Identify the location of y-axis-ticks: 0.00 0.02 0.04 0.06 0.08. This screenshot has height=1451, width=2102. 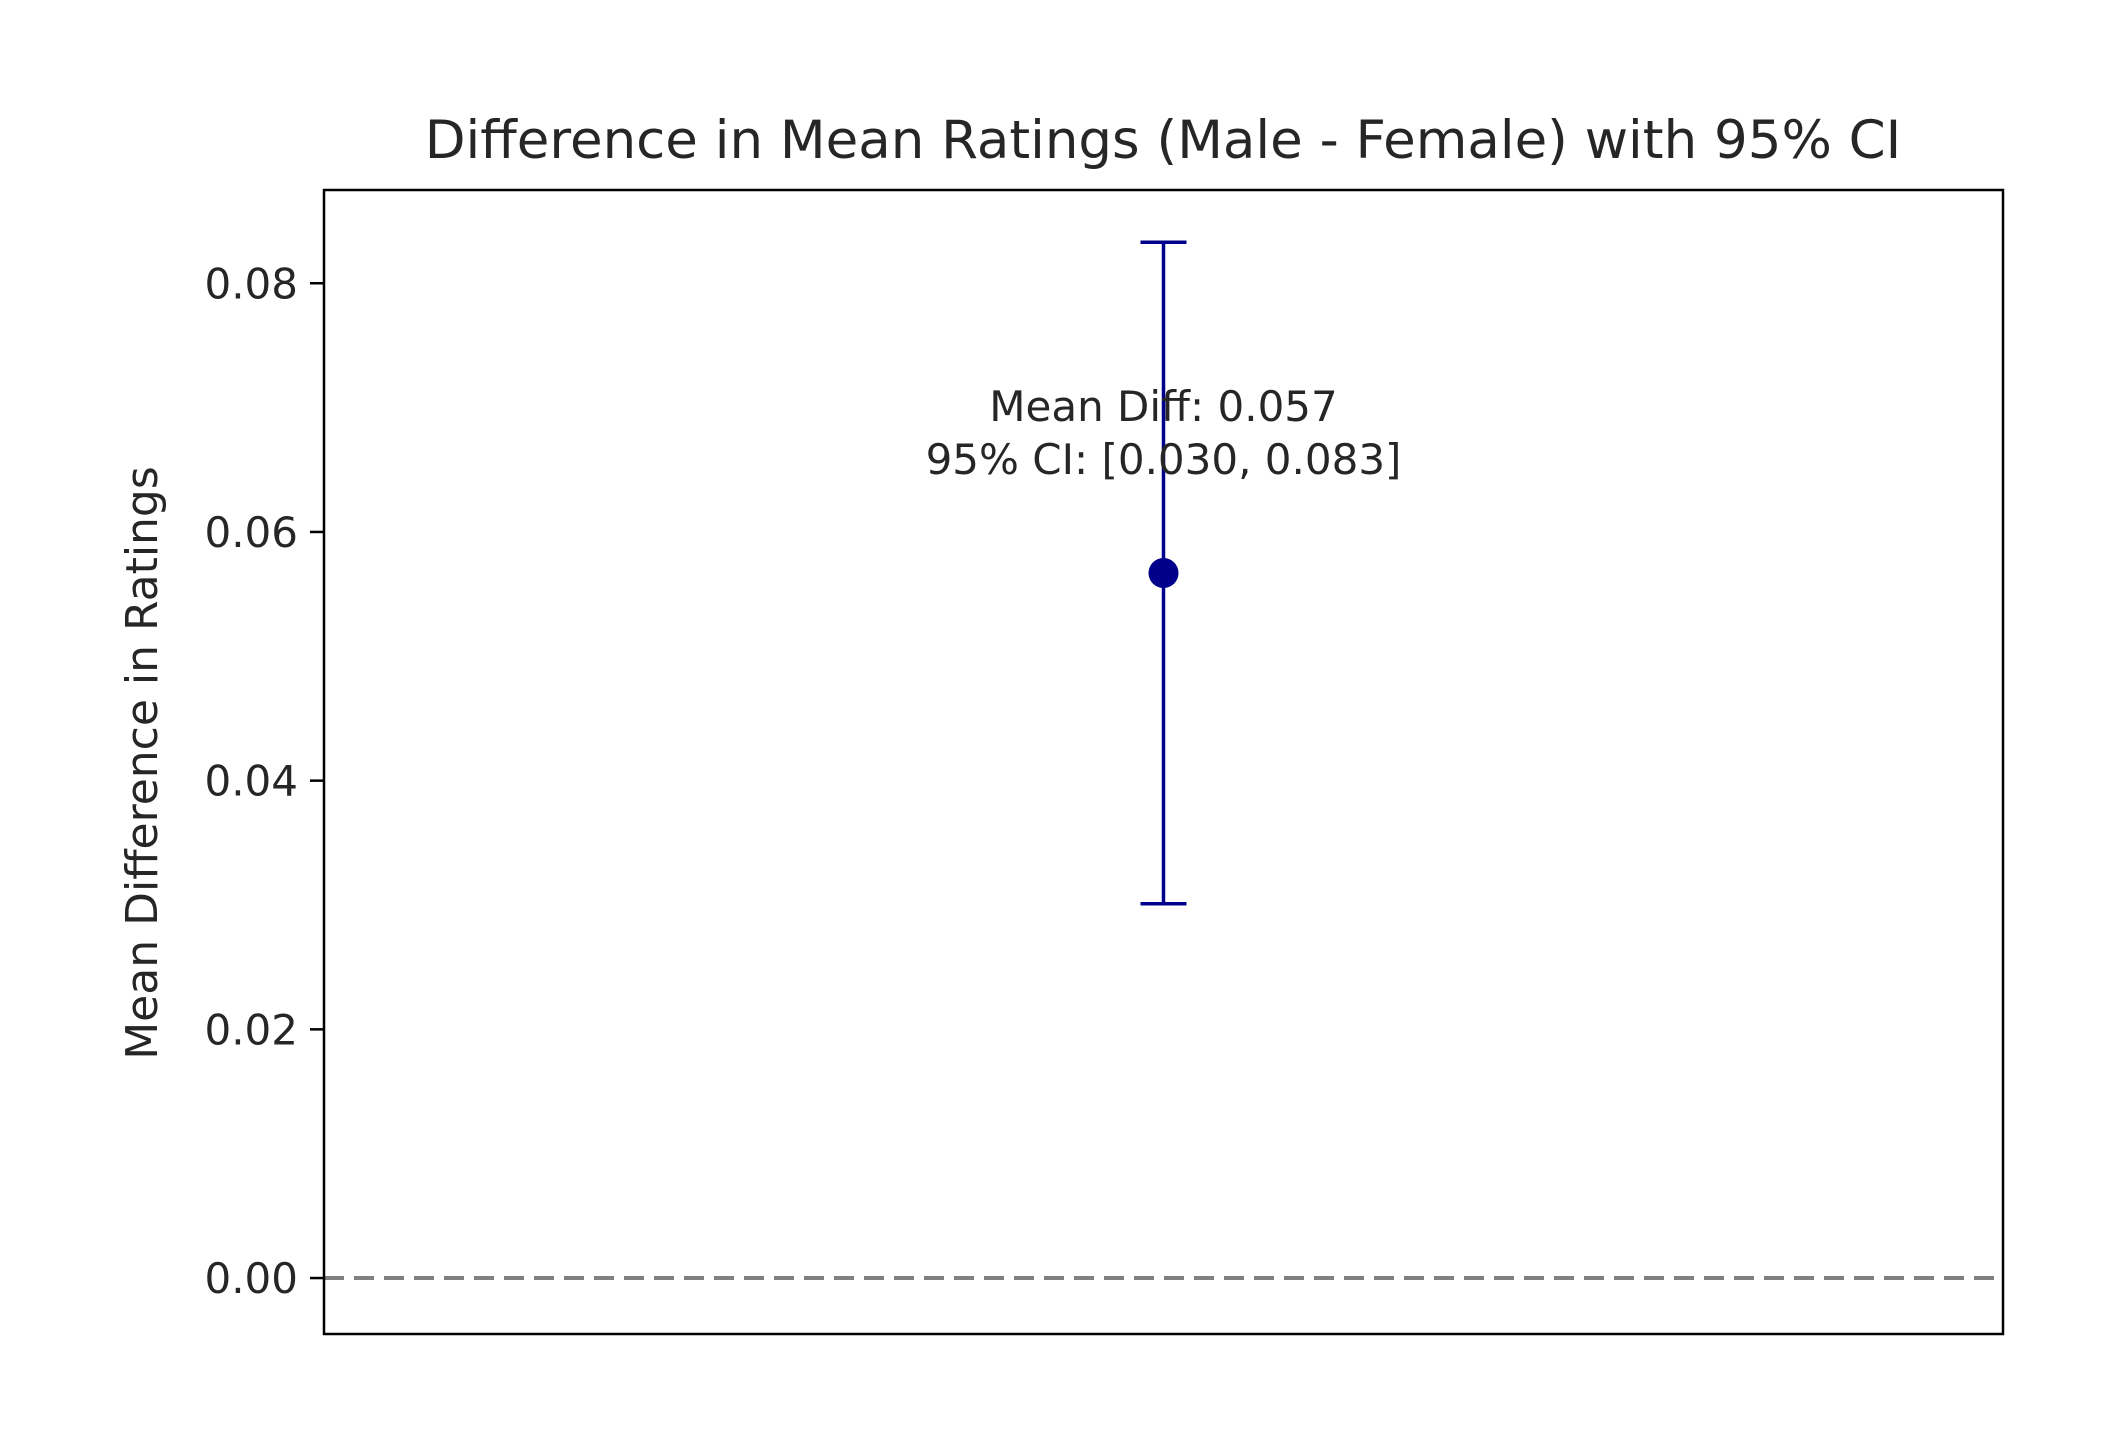
(264, 781).